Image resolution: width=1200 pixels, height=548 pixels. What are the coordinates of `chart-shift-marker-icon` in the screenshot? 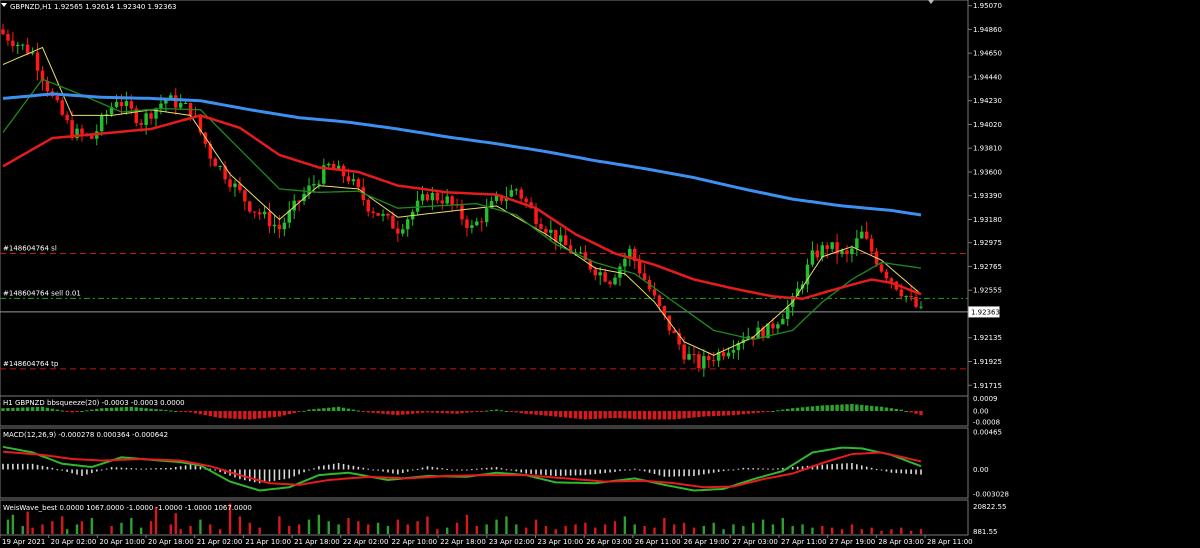 It's located at (931, 2).